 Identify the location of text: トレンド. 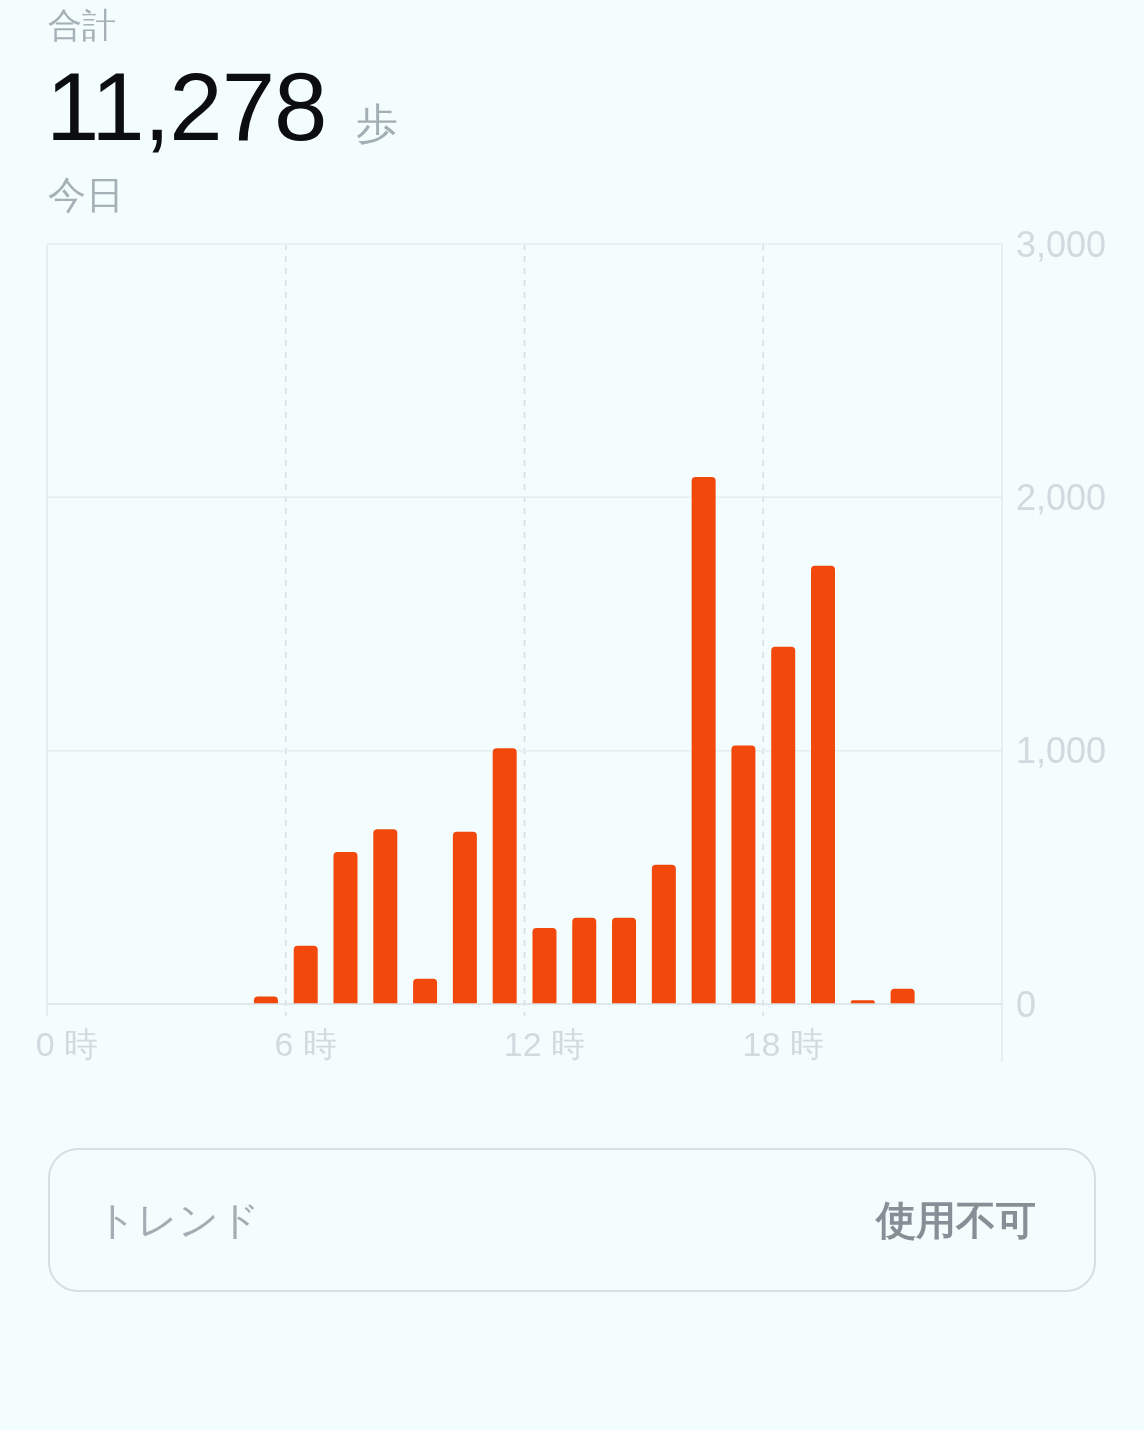
(178, 1220).